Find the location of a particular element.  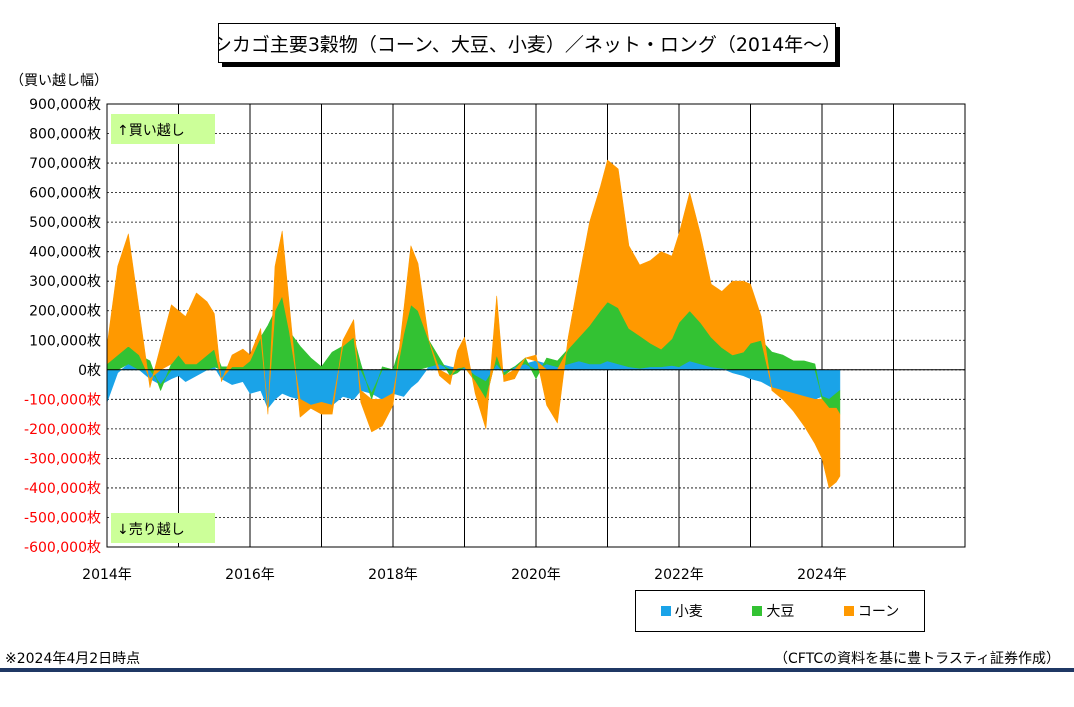

y-tick-label: 300,000枚 is located at coordinates (65, 282).